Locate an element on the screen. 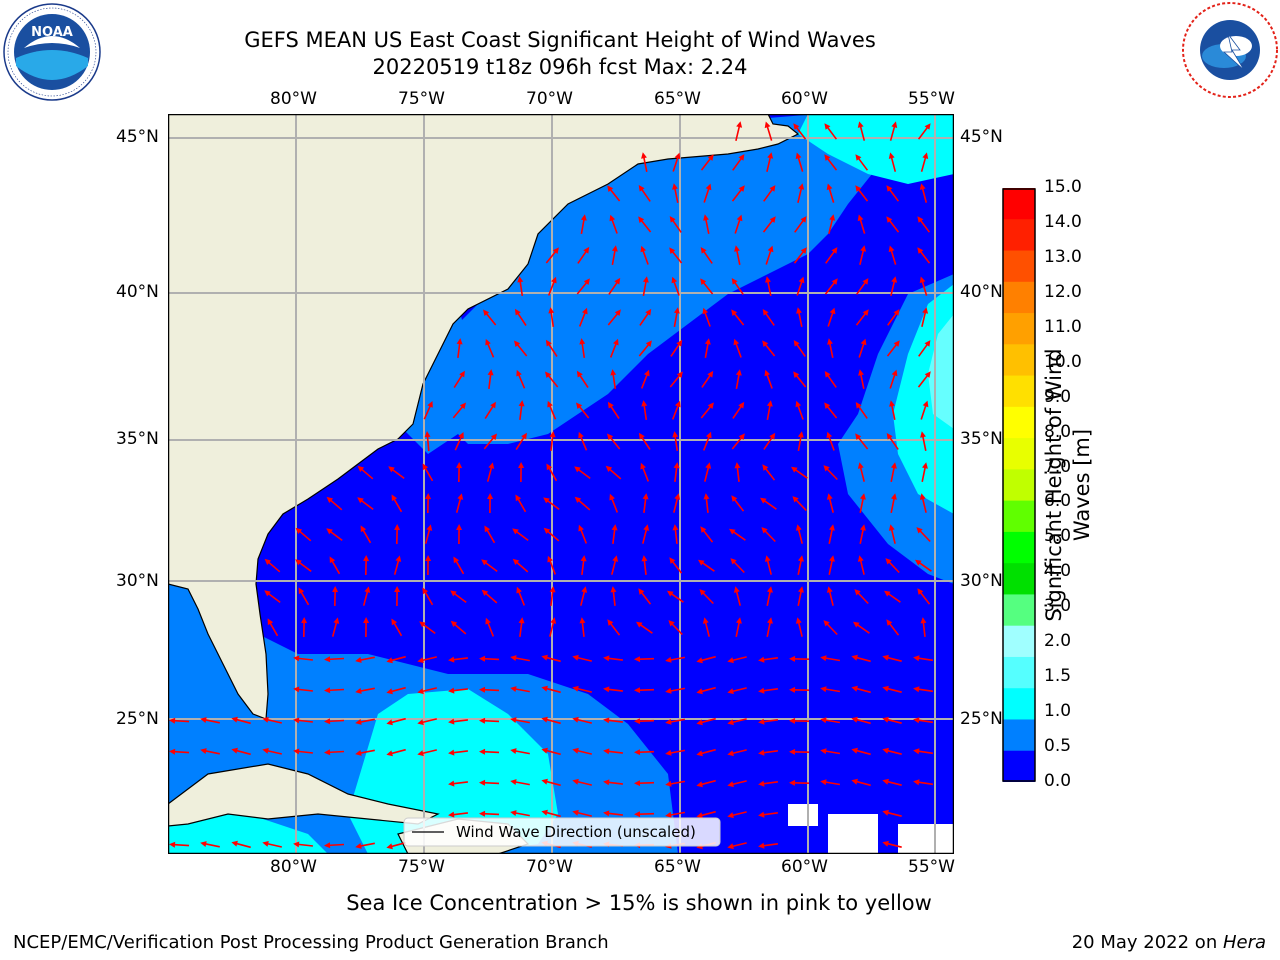 This screenshot has width=1280, height=960. colorbar-tick-label: 11.0 is located at coordinates (1063, 326).